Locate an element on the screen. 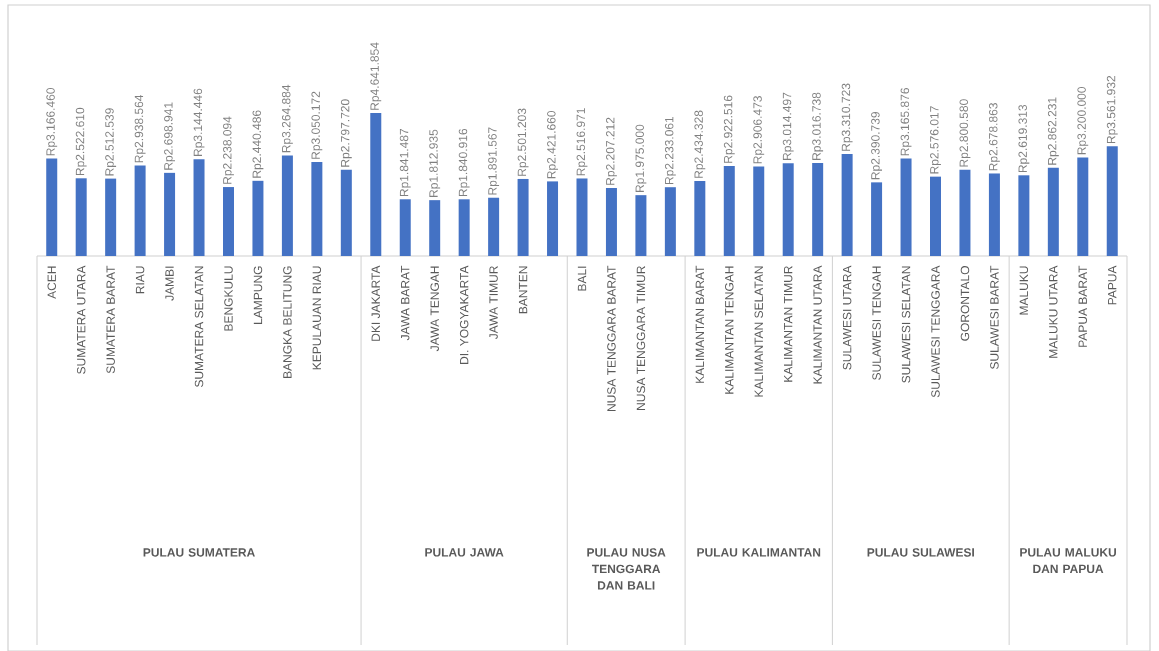 The image size is (1159, 651). x-tick-label: NUSA TENGGARA BARAT is located at coordinates (611, 338).